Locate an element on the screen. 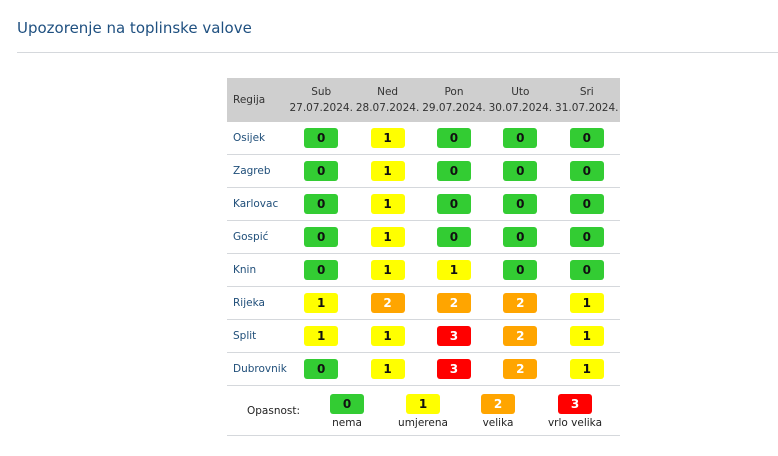  table-row: Split 1 1 3 2 1 is located at coordinates (423, 336).